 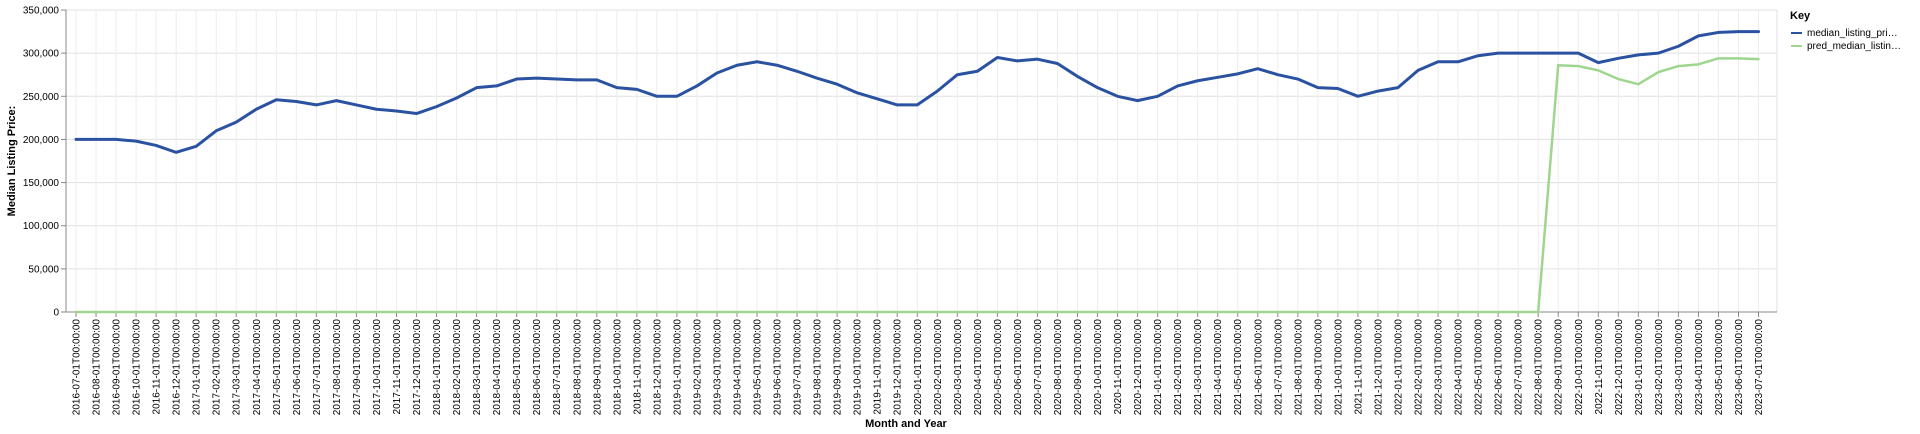 What do you see at coordinates (1318, 367) in the screenshot?
I see `x-tick-label: 2021-09-01T00:00:00` at bounding box center [1318, 367].